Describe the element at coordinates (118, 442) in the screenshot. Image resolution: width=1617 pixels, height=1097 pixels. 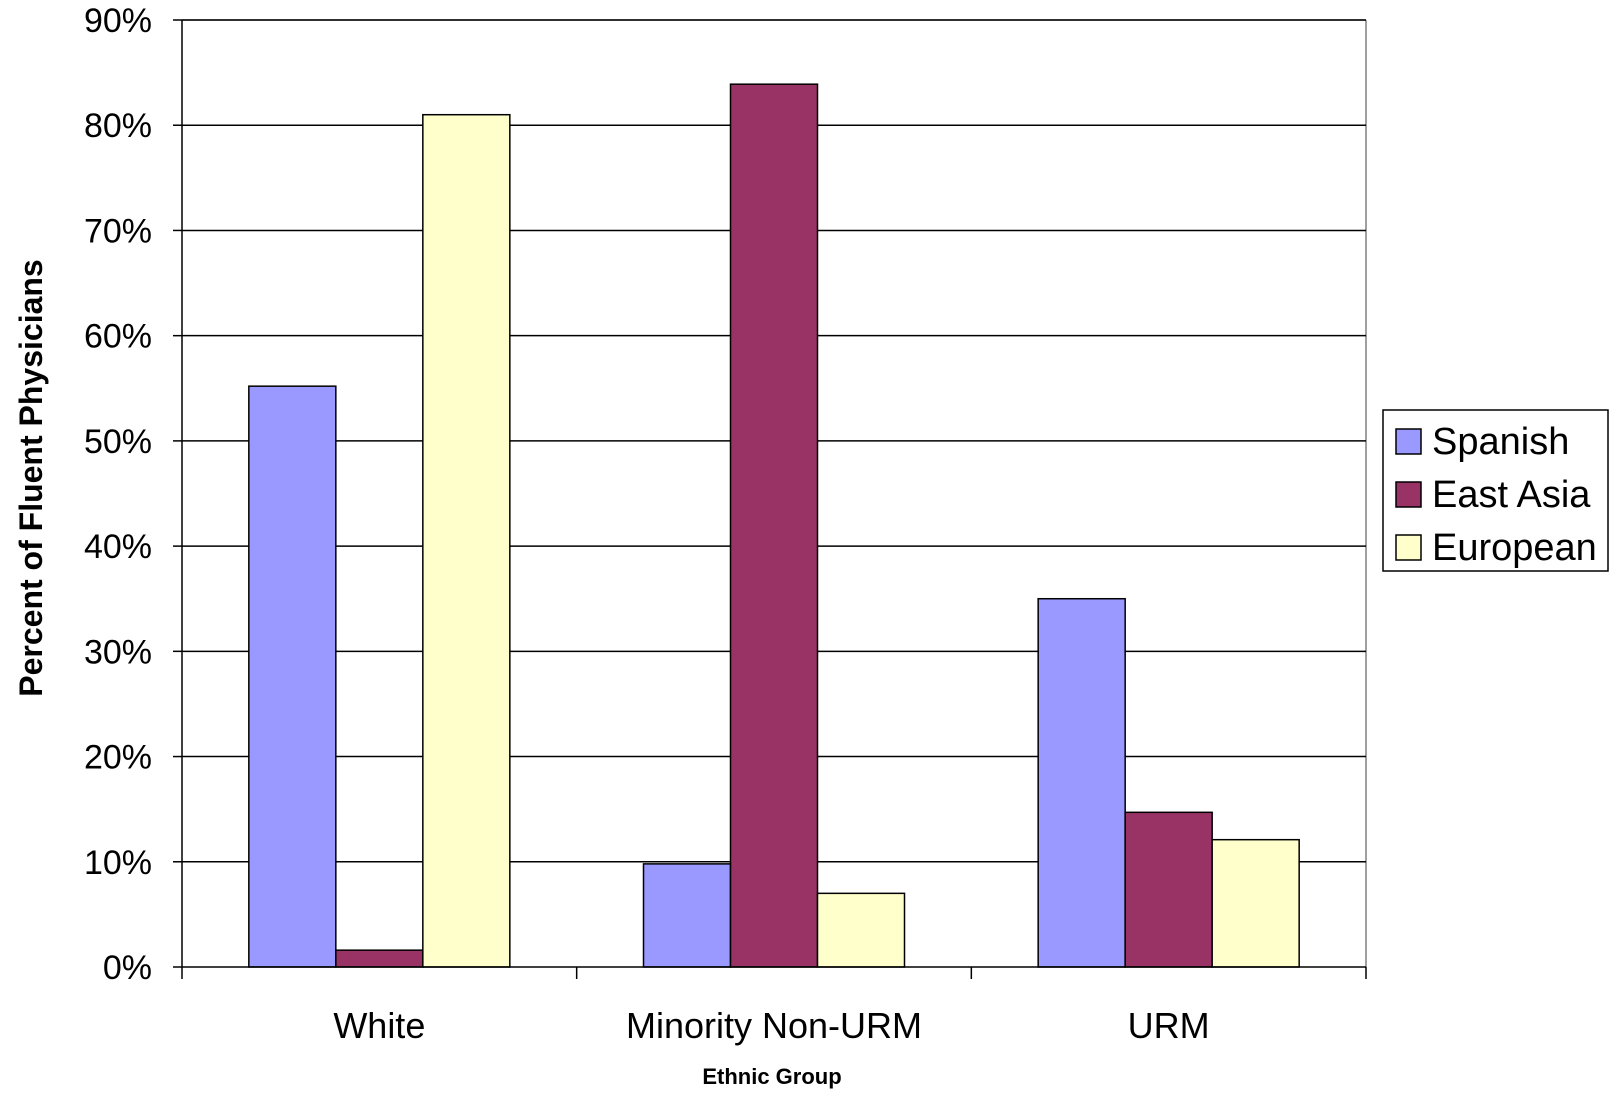
I see `y-tick-label: 50%` at that location.